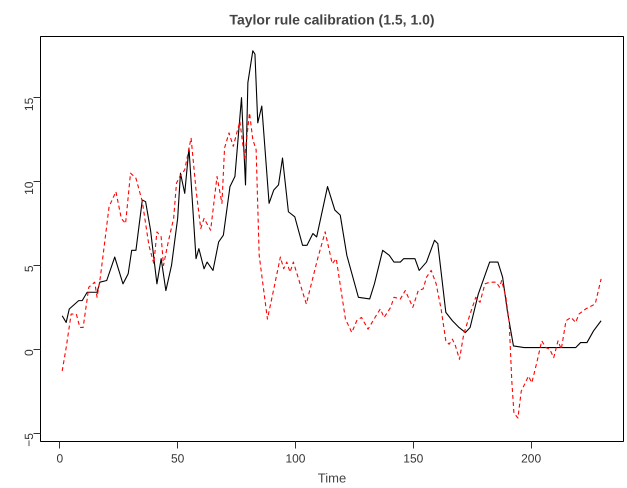 This screenshot has height=488, width=627. I want to click on x-tick-label: 100, so click(295, 459).